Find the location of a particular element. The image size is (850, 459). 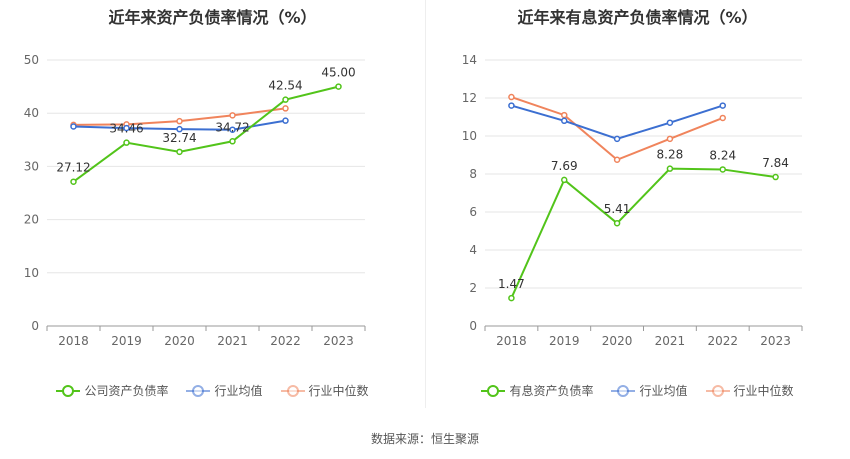

legend-item: 有息资产负债率 is located at coordinates (537, 390).